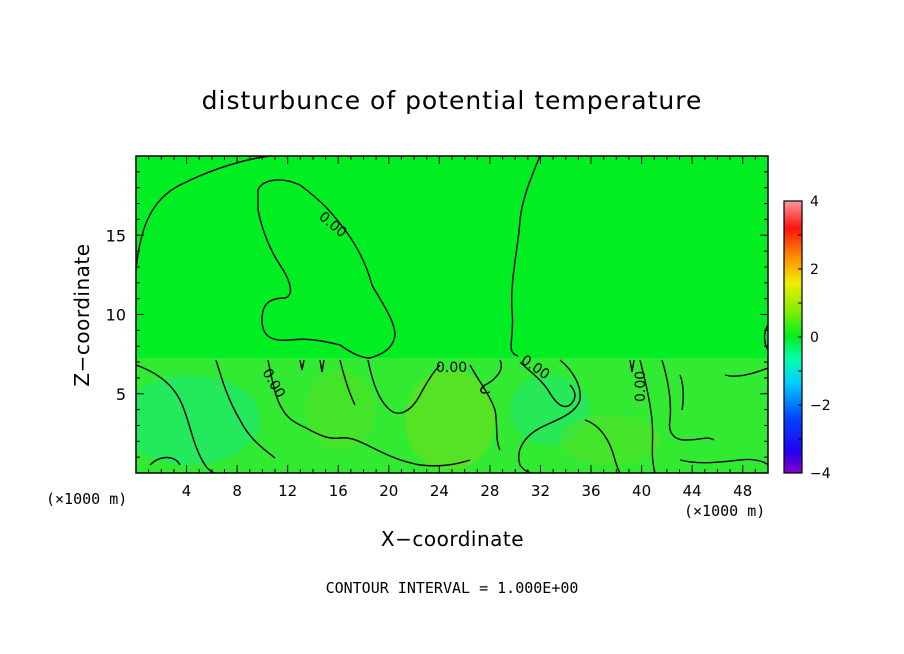 The image size is (904, 654). I want to click on contour-interval-note: CONTOUR INTERVAL = 1.000E+00, so click(452, 588).